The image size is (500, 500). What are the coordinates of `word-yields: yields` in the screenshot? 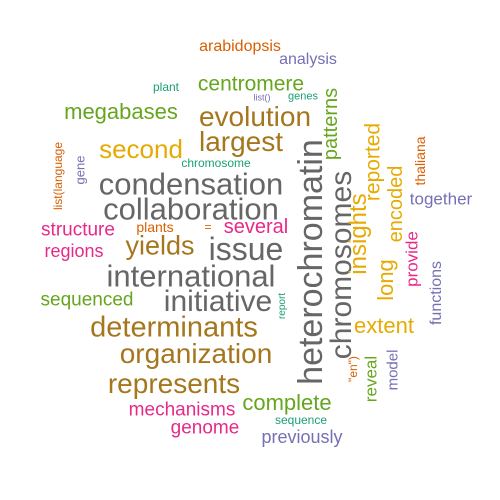 It's located at (160, 245).